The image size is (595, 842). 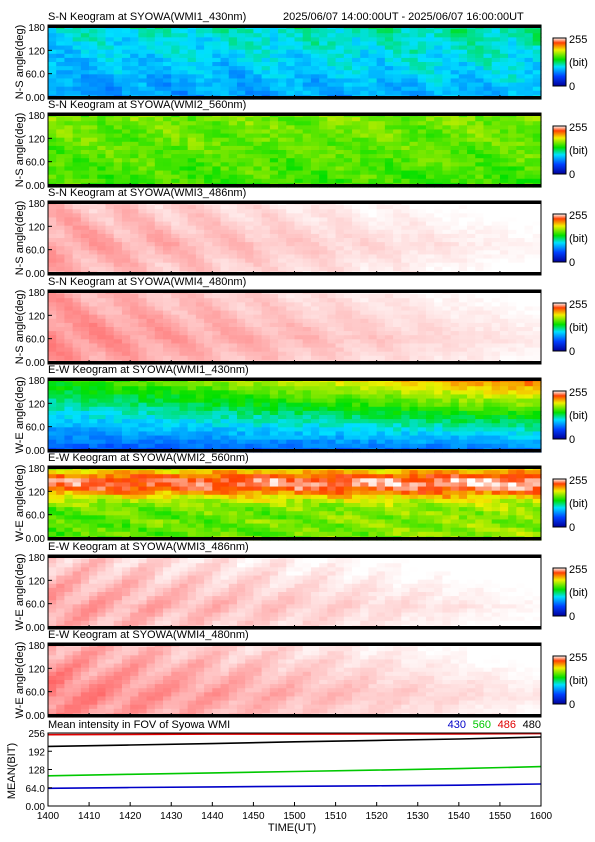 What do you see at coordinates (36, 75) in the screenshot?
I see `y-tick-label: 60.0` at bounding box center [36, 75].